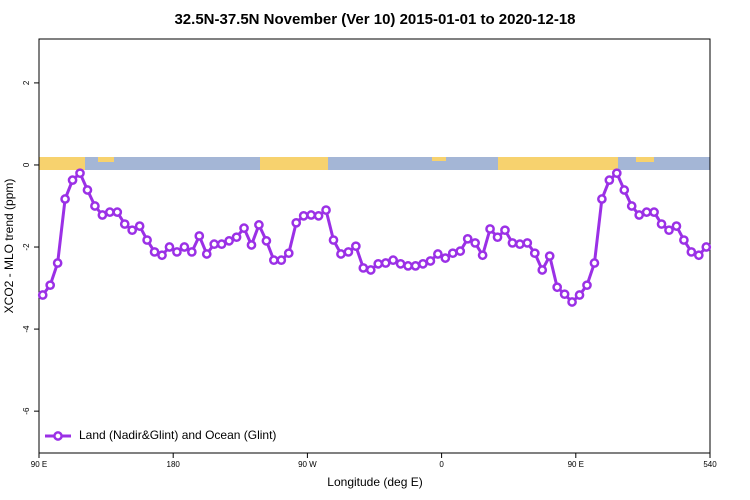 The width and height of the screenshot is (750, 500). I want to click on y-tick-label: 0, so click(26, 164).